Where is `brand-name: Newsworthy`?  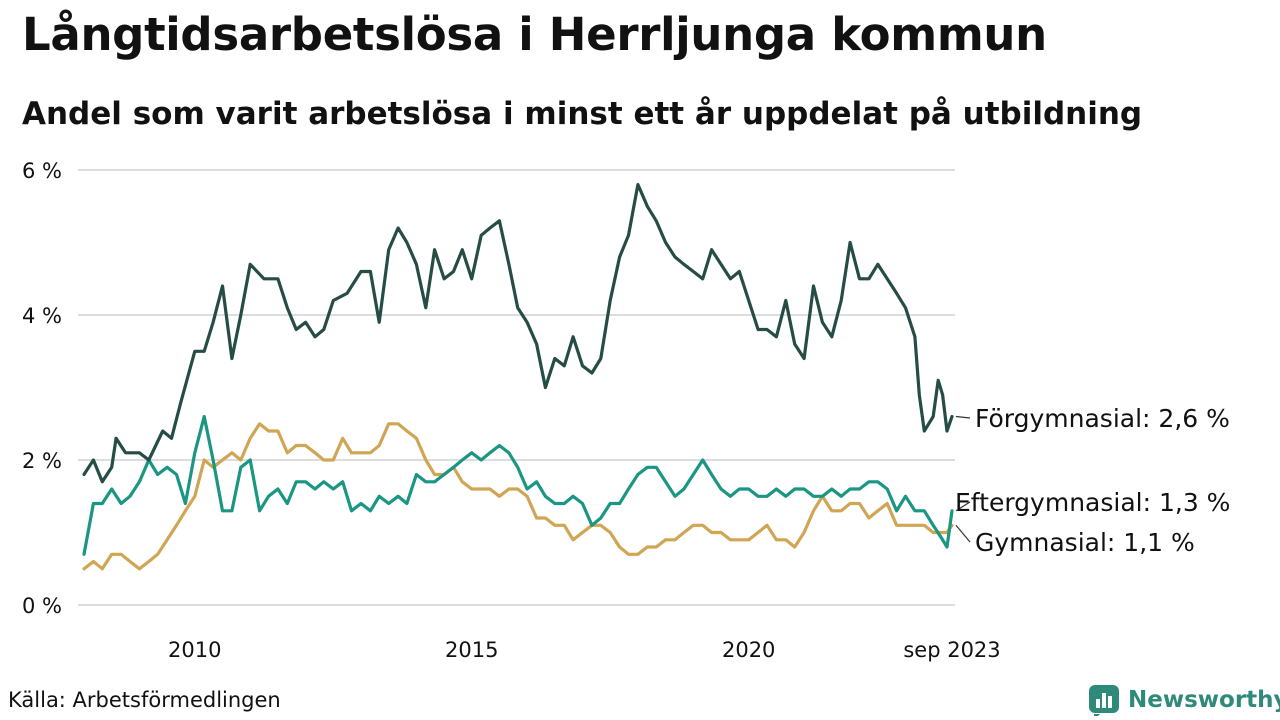
brand-name: Newsworthy is located at coordinates (1204, 700).